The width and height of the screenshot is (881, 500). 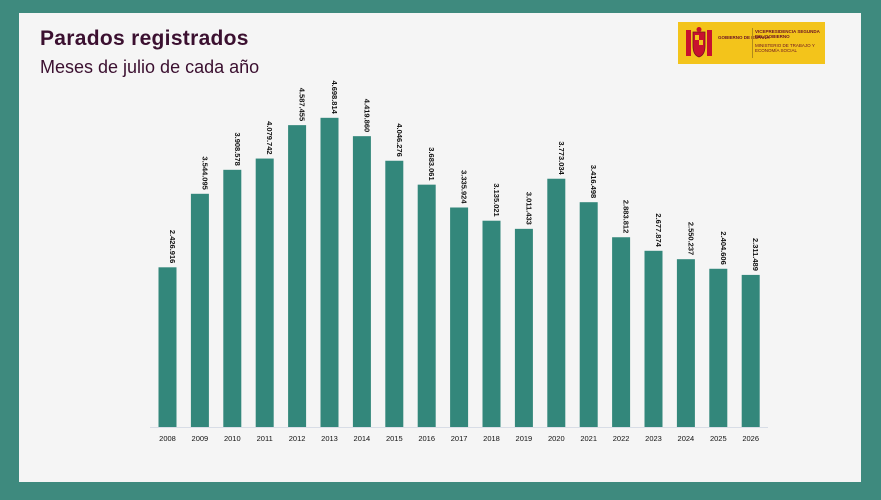 I want to click on value-label-2017: 3.335.924, so click(x=464, y=187).